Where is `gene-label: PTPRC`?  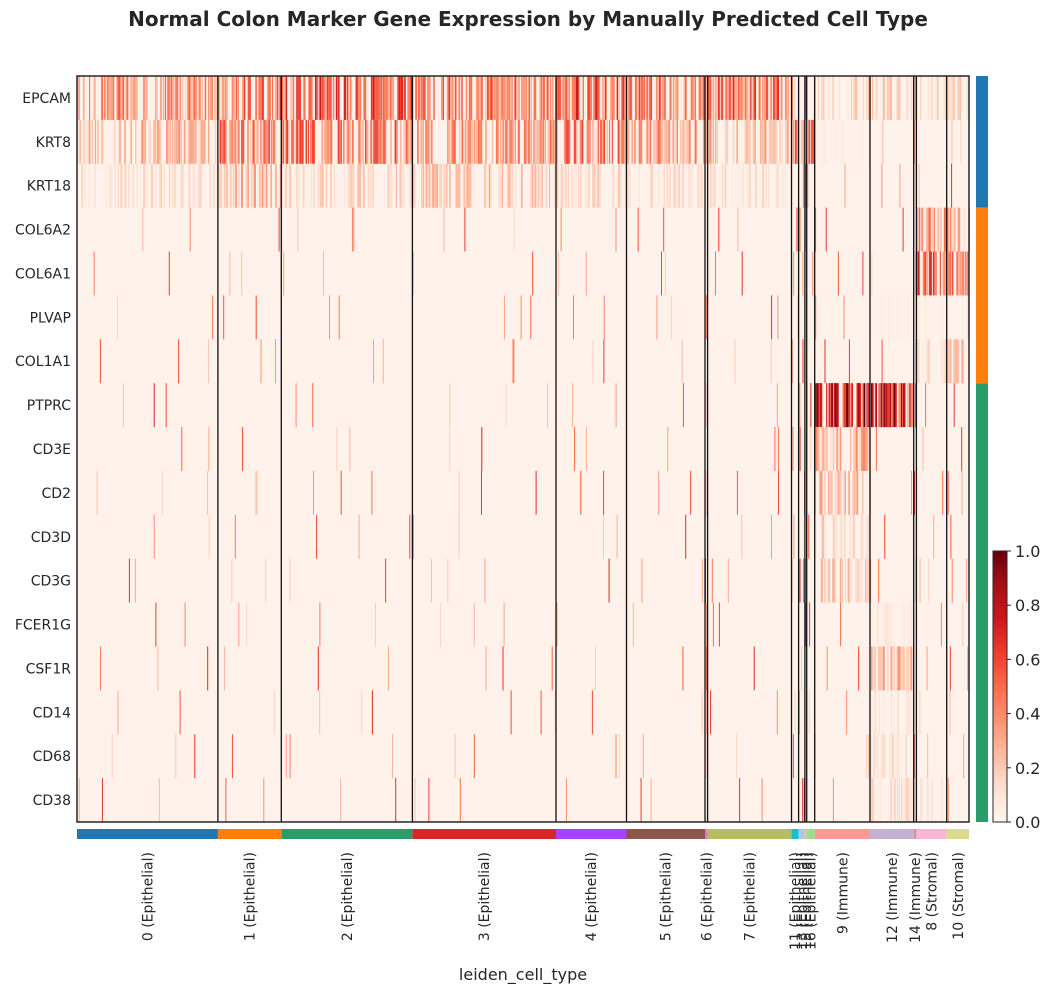 gene-label: PTPRC is located at coordinates (49, 406).